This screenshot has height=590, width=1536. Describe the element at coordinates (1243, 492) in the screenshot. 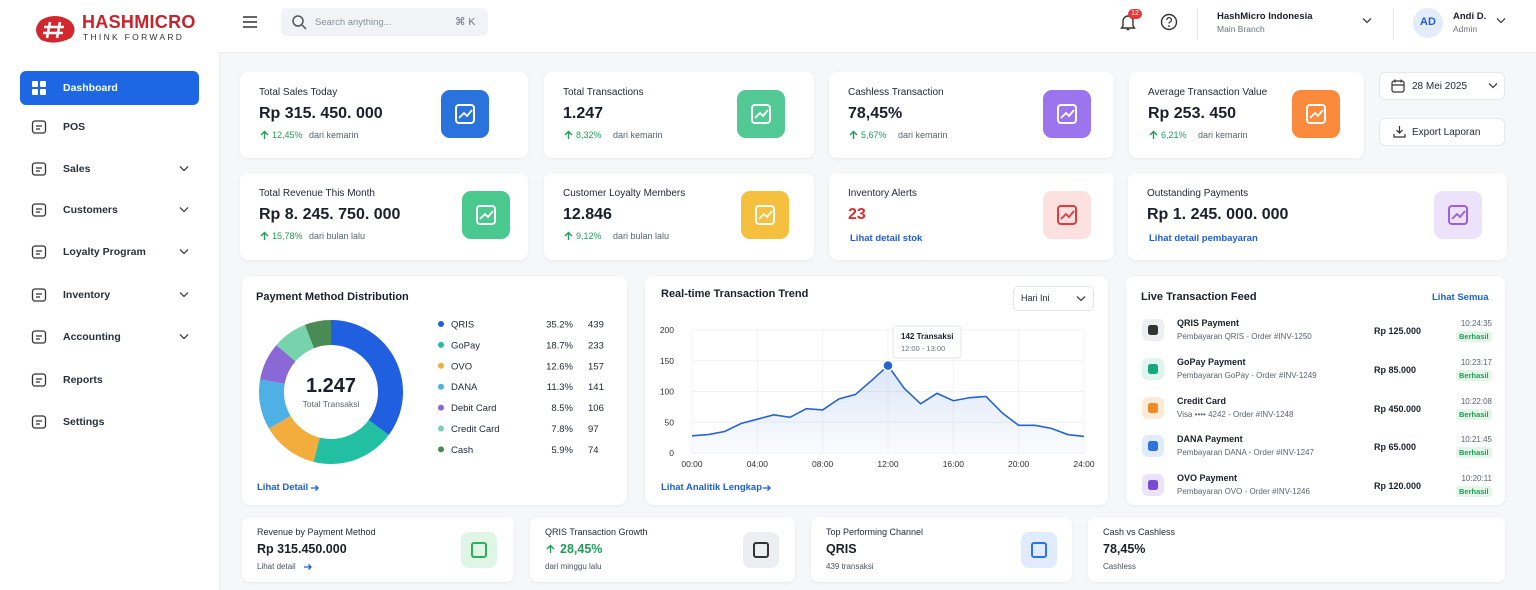

I see `feed-detail: Pembayaran OVO - Order #INV-1246` at that location.